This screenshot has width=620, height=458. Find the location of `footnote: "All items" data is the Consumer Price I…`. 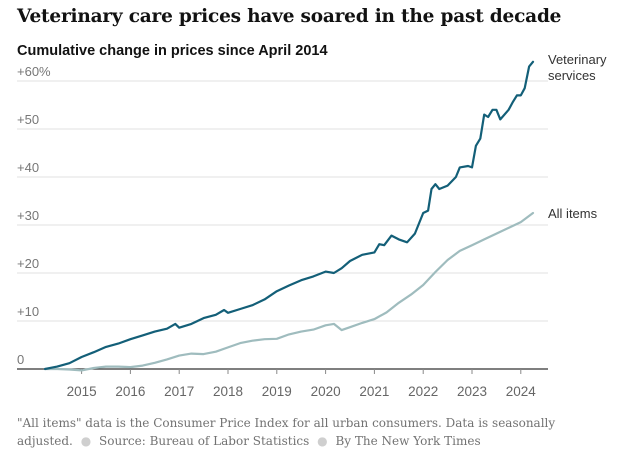

footnote: "All items" data is the Consumer Price I… is located at coordinates (312, 432).